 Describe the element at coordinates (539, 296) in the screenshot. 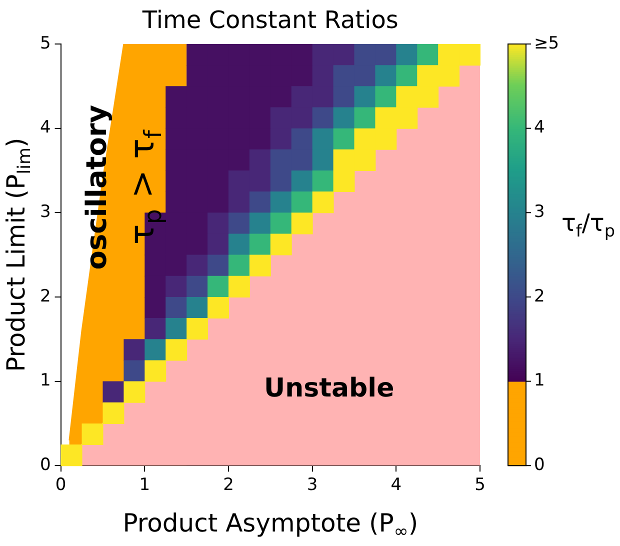

I see `color-bar-label: 2` at that location.